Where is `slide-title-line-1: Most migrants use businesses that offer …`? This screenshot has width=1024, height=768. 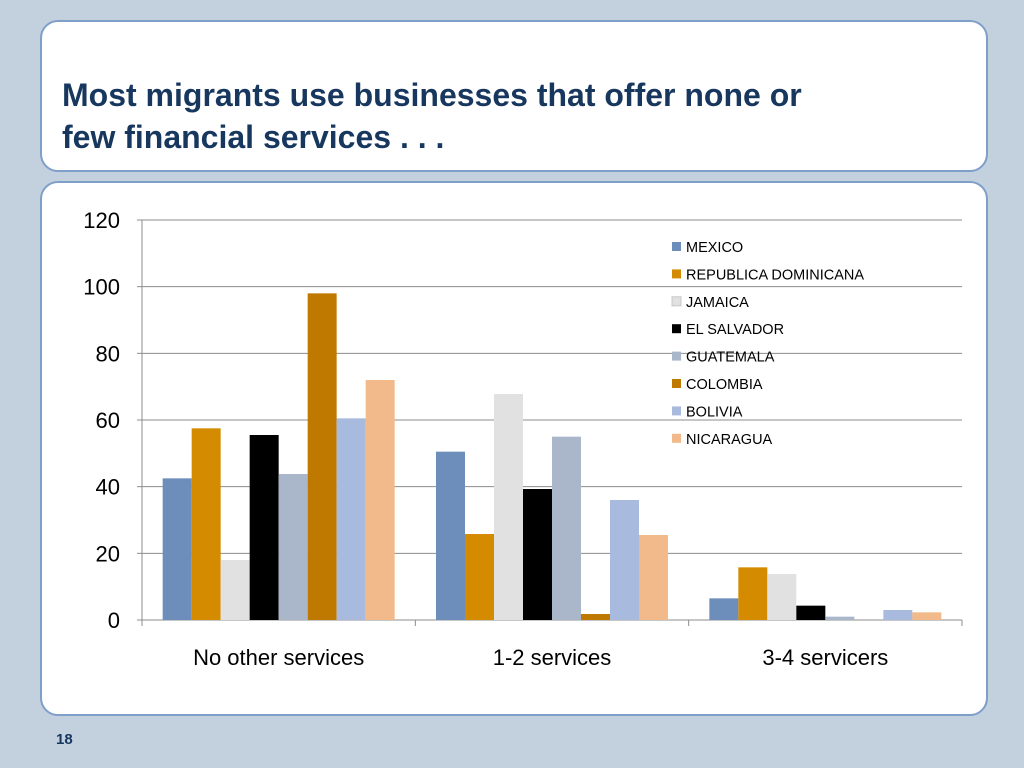
slide-title-line-1: Most migrants use businesses that offer … is located at coordinates (432, 95).